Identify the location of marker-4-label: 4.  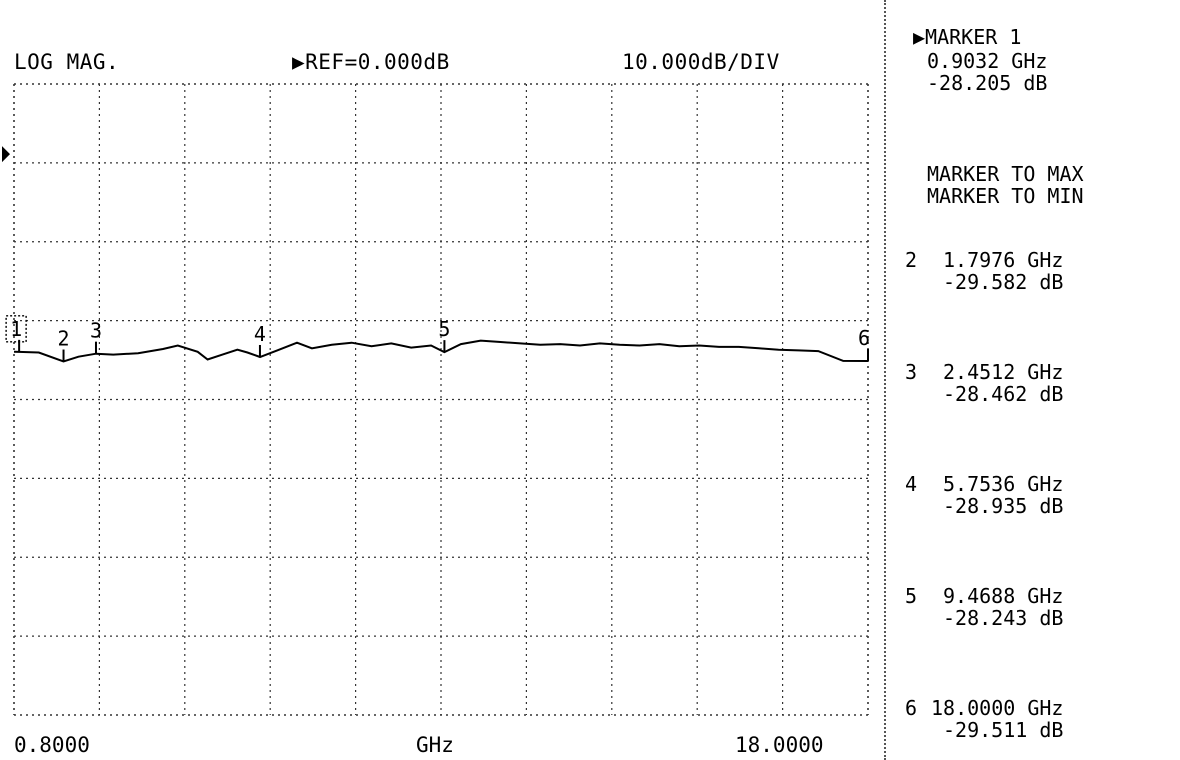
(260, 334).